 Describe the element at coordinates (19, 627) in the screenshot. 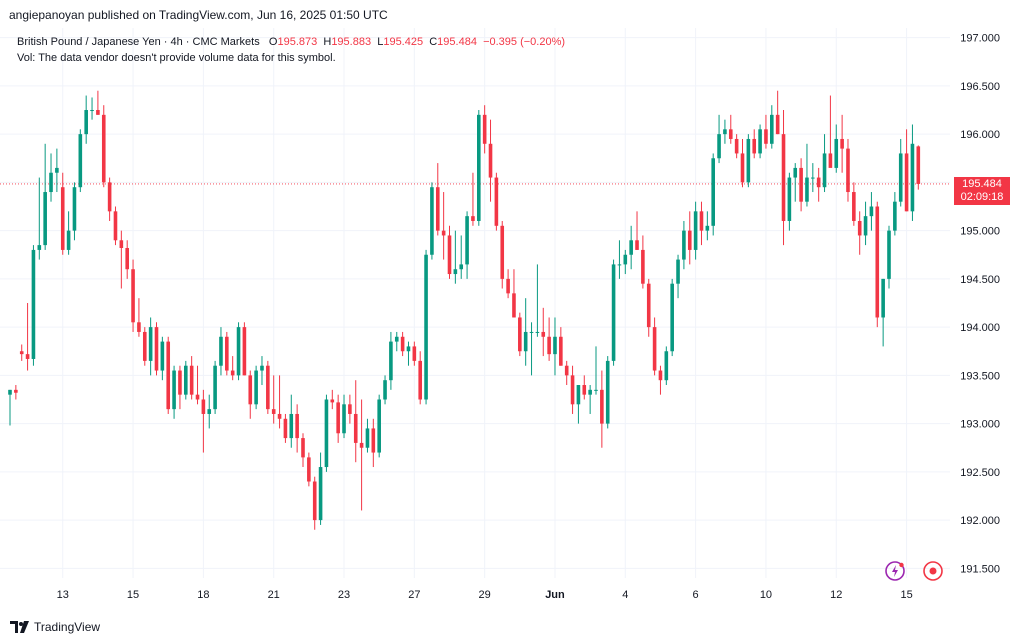

I see `tradingview-logo-icon` at that location.